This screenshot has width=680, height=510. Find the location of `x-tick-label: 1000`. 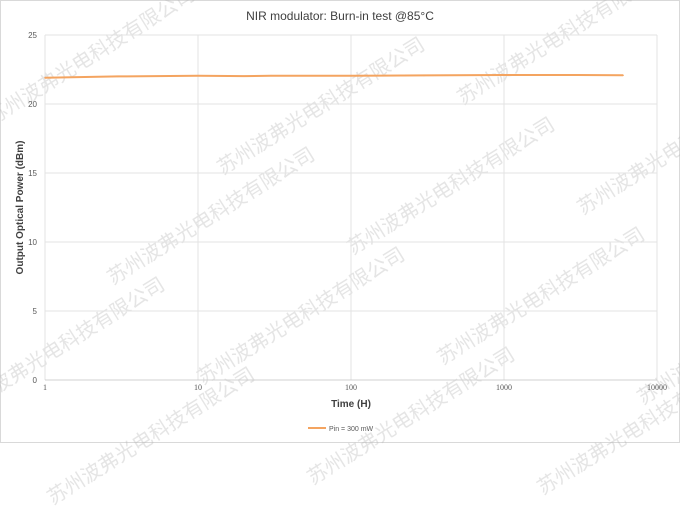

x-tick-label: 1000 is located at coordinates (504, 387).